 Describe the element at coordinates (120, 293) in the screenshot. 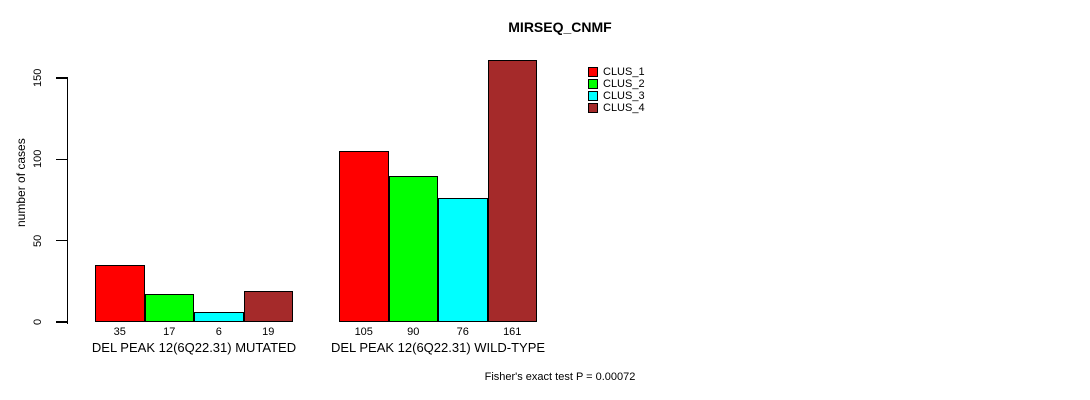

I see `bar-clus-1-group1` at that location.